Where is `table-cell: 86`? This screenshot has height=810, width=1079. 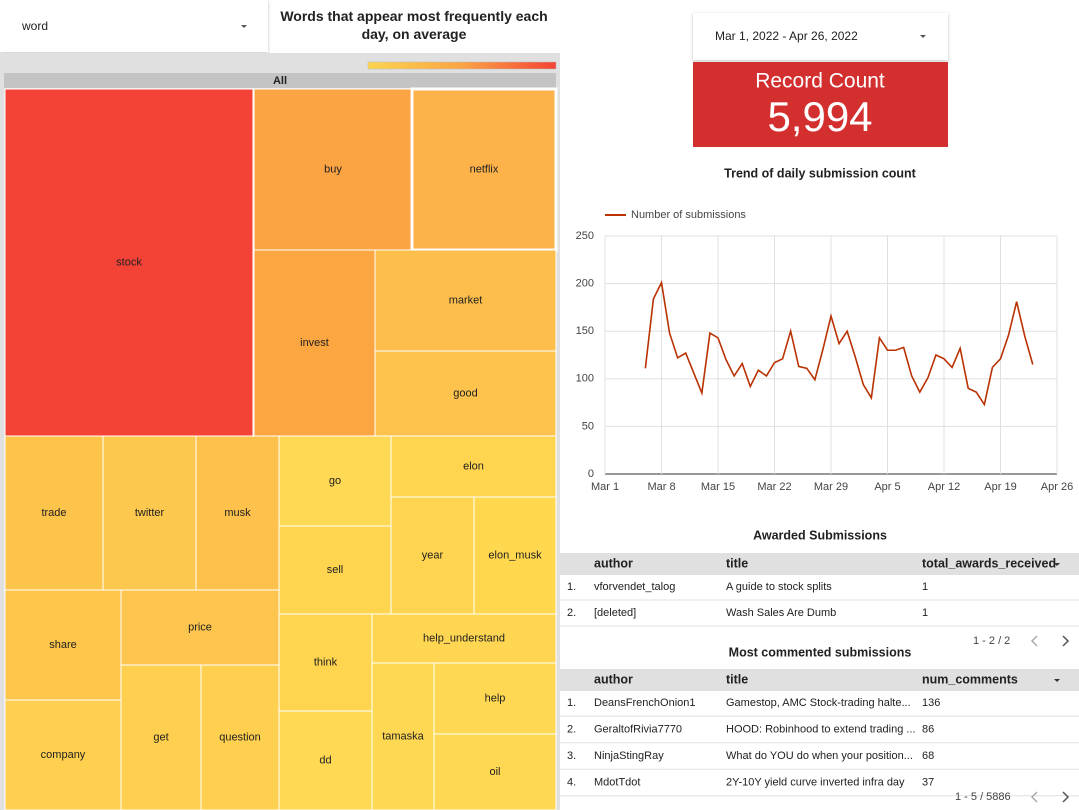
table-cell: 86 is located at coordinates (928, 729).